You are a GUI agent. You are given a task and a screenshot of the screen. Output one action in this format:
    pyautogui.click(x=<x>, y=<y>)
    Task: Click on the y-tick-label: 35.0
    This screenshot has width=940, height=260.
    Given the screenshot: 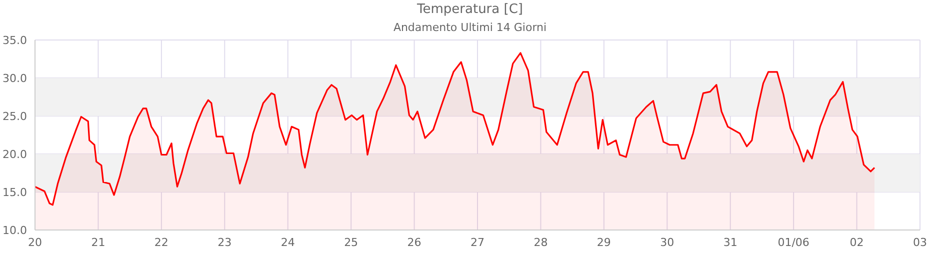 What is the action you would take?
    pyautogui.click(x=14, y=40)
    